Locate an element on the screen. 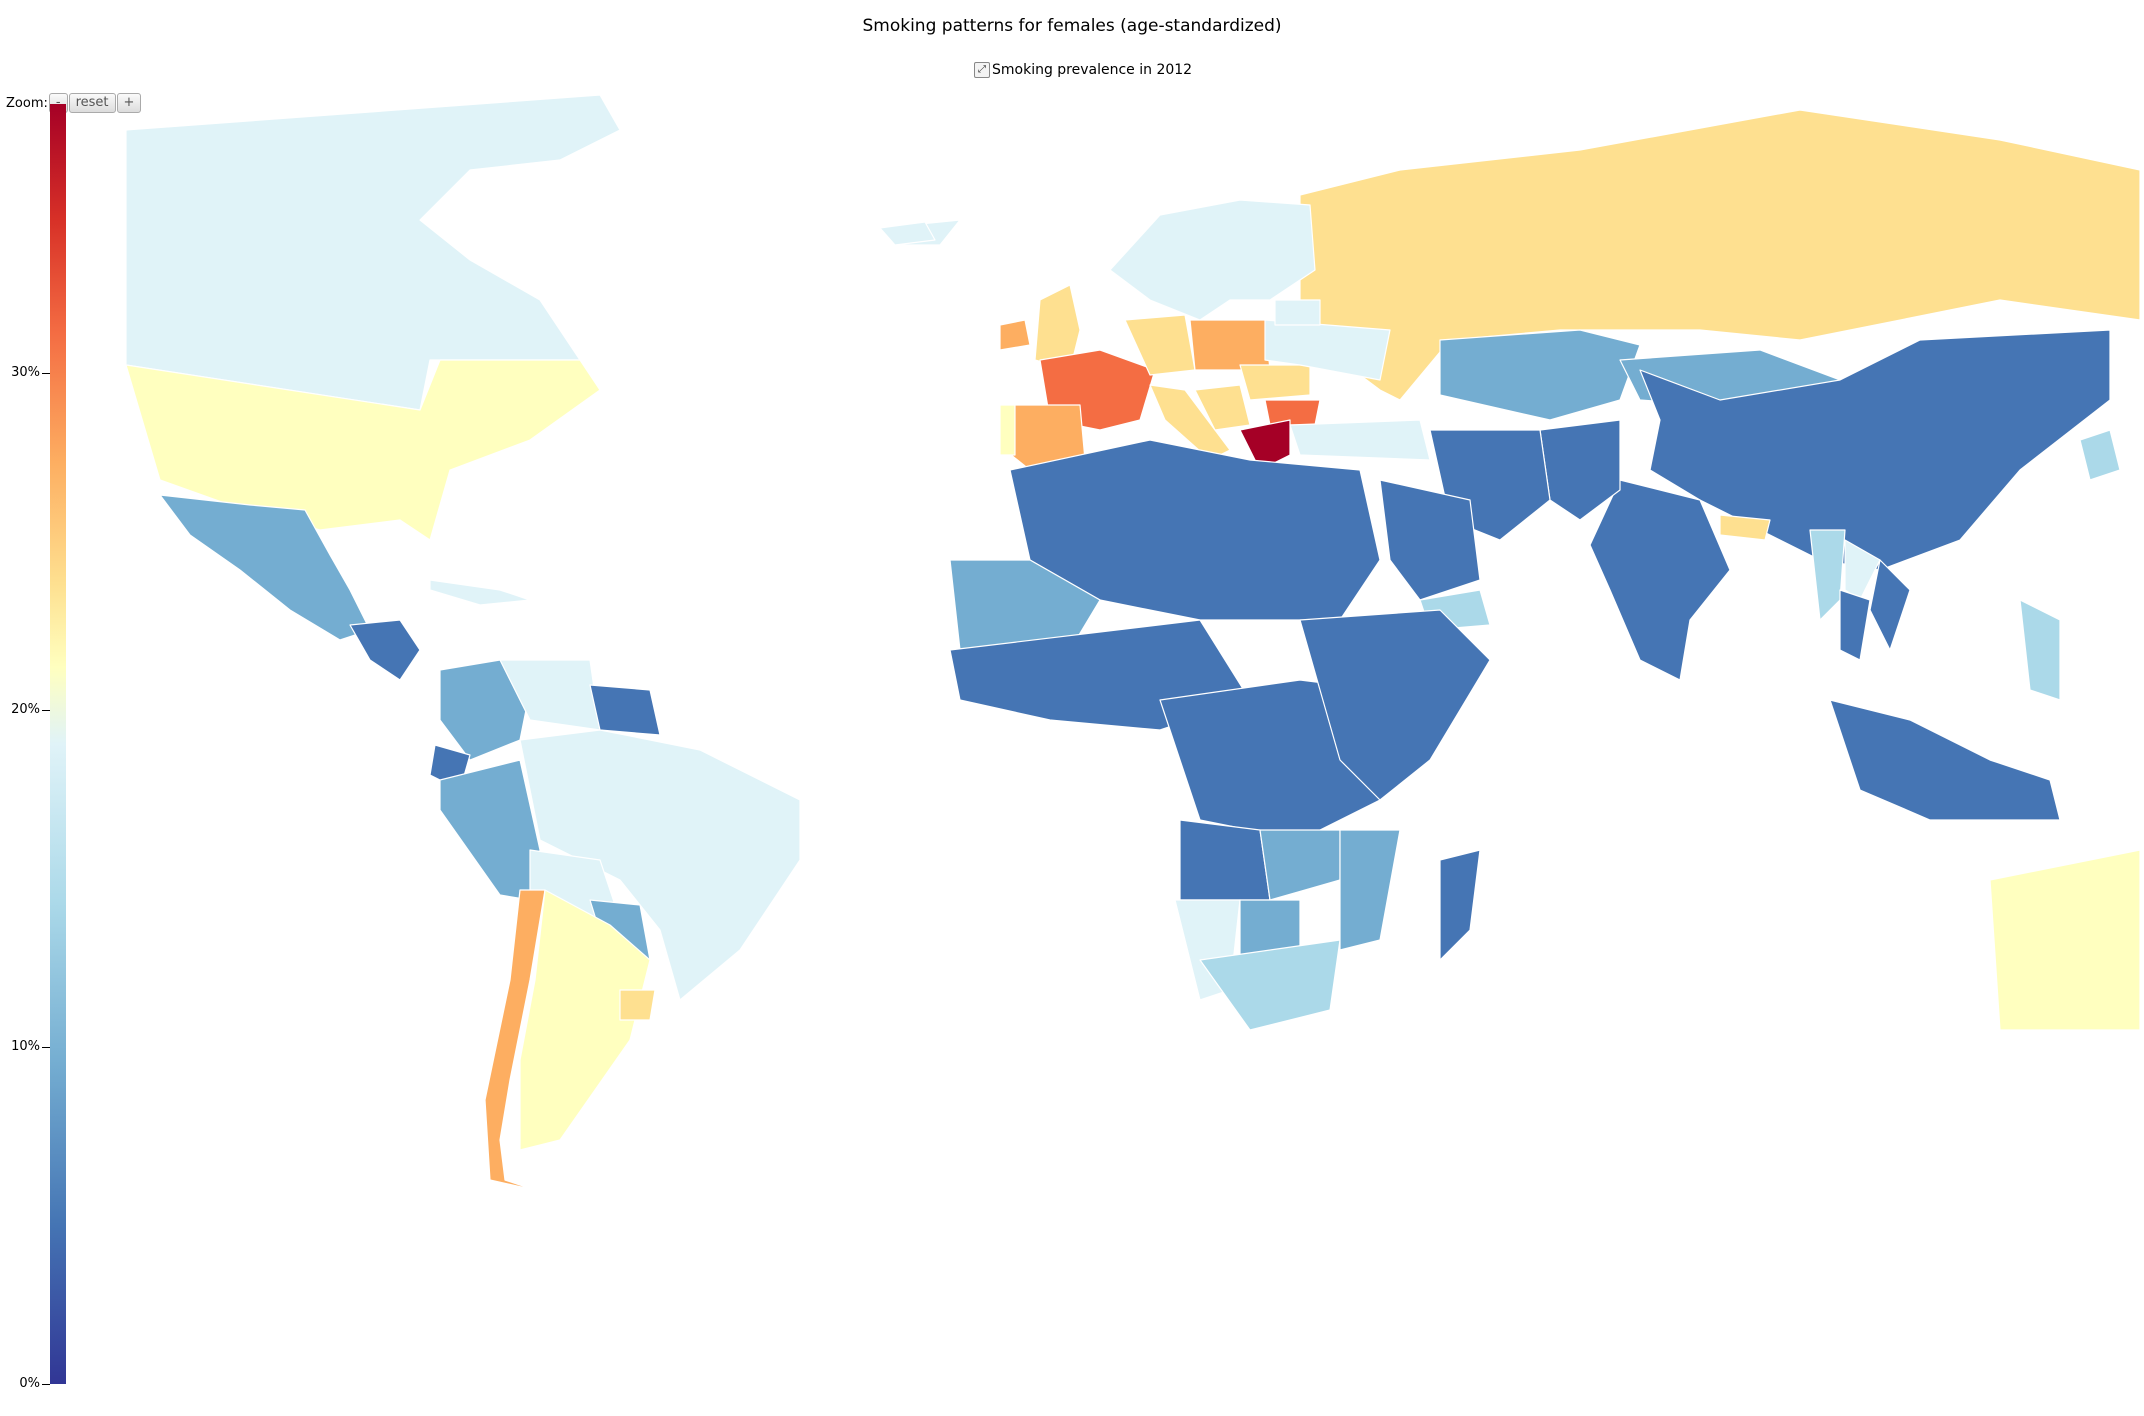  region-uruguay is located at coordinates (637, 1005).